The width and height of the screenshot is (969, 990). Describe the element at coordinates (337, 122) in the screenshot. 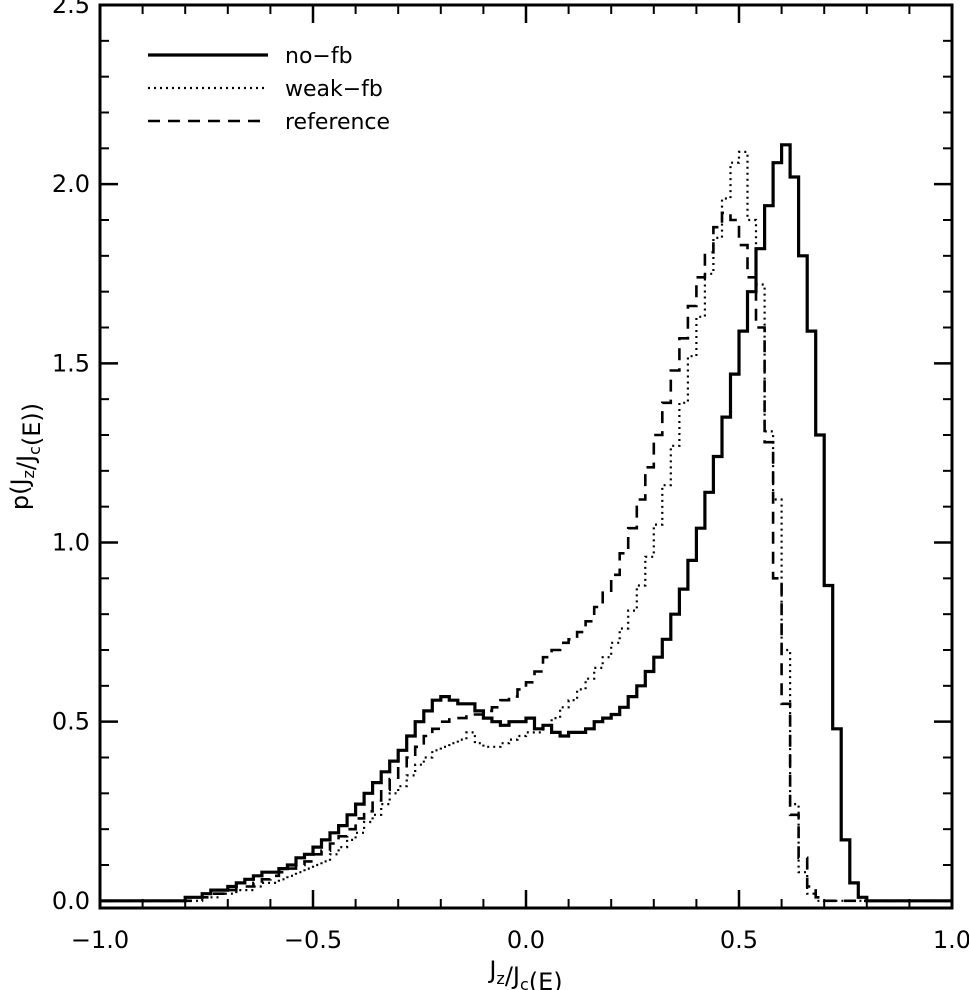

I see `legend-label: reference` at that location.